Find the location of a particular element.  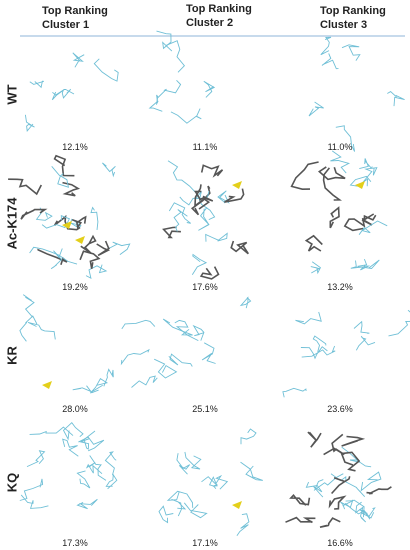

cluster-percentage: 23.6% is located at coordinates (340, 409).